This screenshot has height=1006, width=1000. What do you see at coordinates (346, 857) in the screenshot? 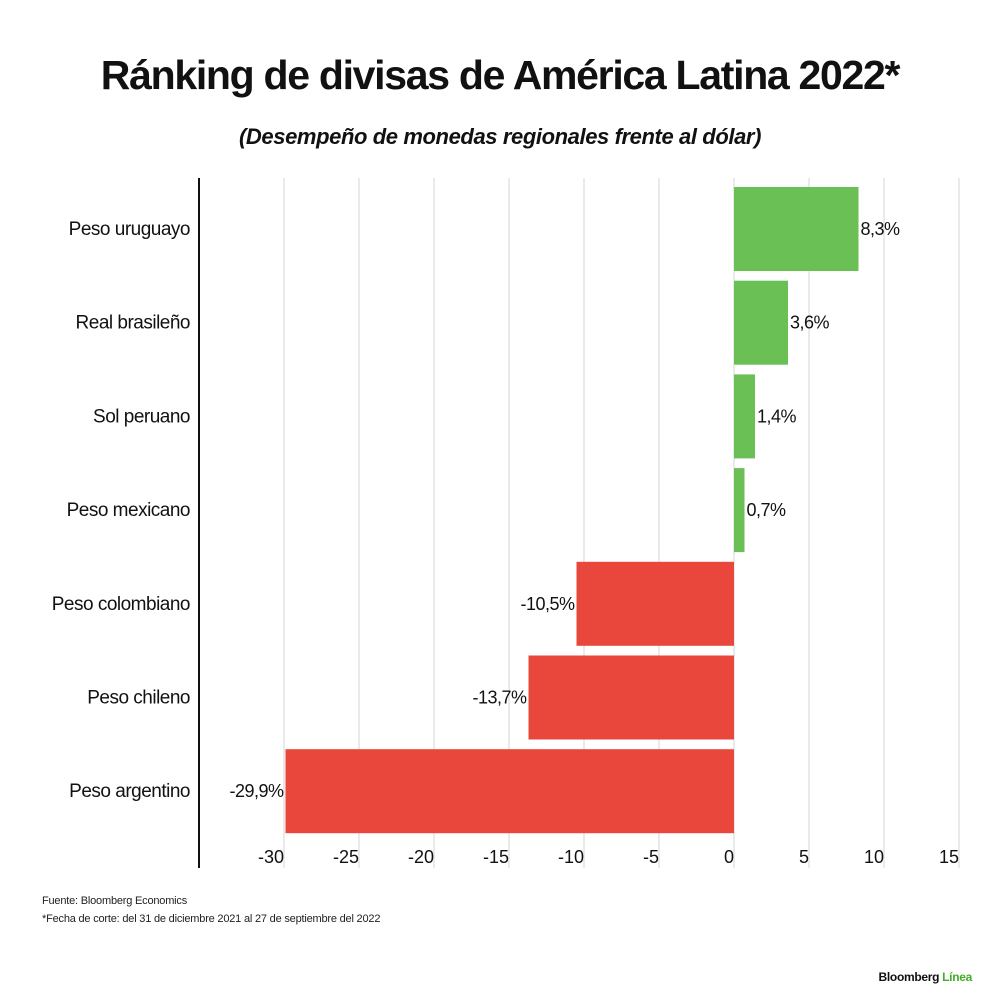
I see `x-tick-label: -25` at bounding box center [346, 857].